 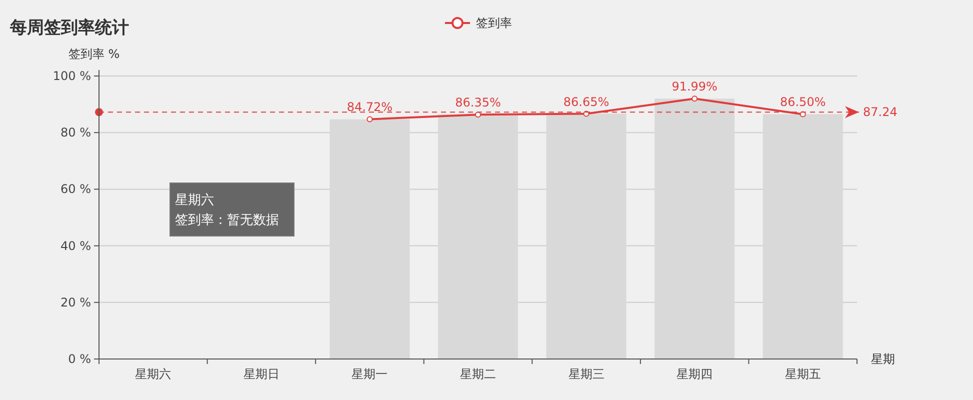 What do you see at coordinates (802, 374) in the screenshot?
I see `x-tick-label: 星期五` at bounding box center [802, 374].